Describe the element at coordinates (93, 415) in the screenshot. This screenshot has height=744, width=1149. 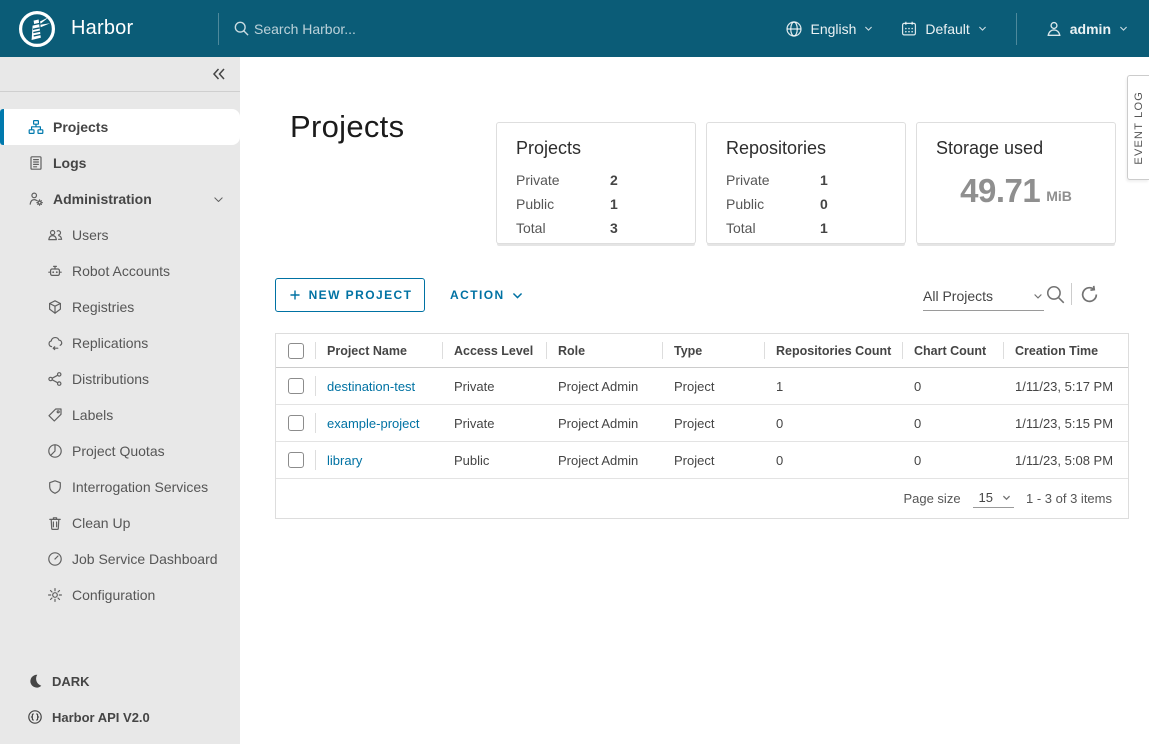
I see `sidebar-item-label: Labels` at that location.